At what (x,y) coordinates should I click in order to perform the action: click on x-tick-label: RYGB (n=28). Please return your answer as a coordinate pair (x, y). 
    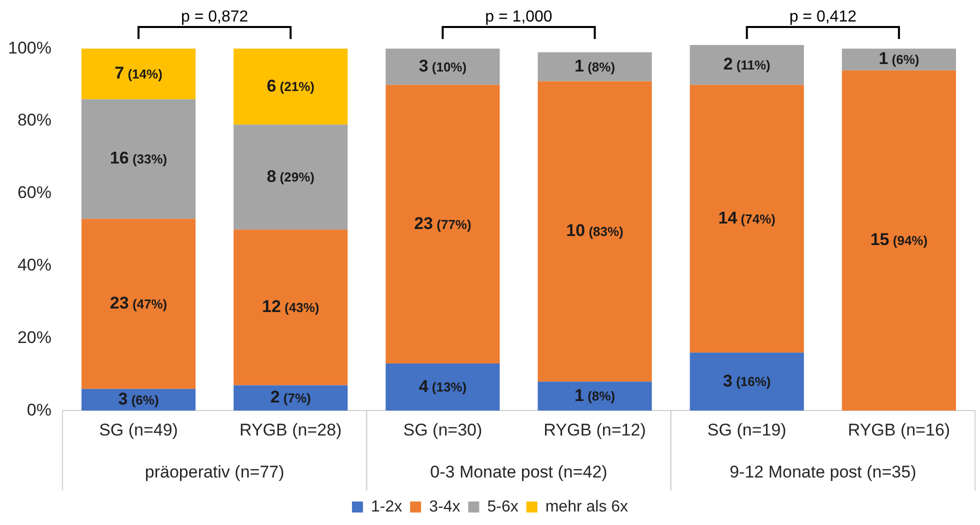
    Looking at the image, I should click on (291, 430).